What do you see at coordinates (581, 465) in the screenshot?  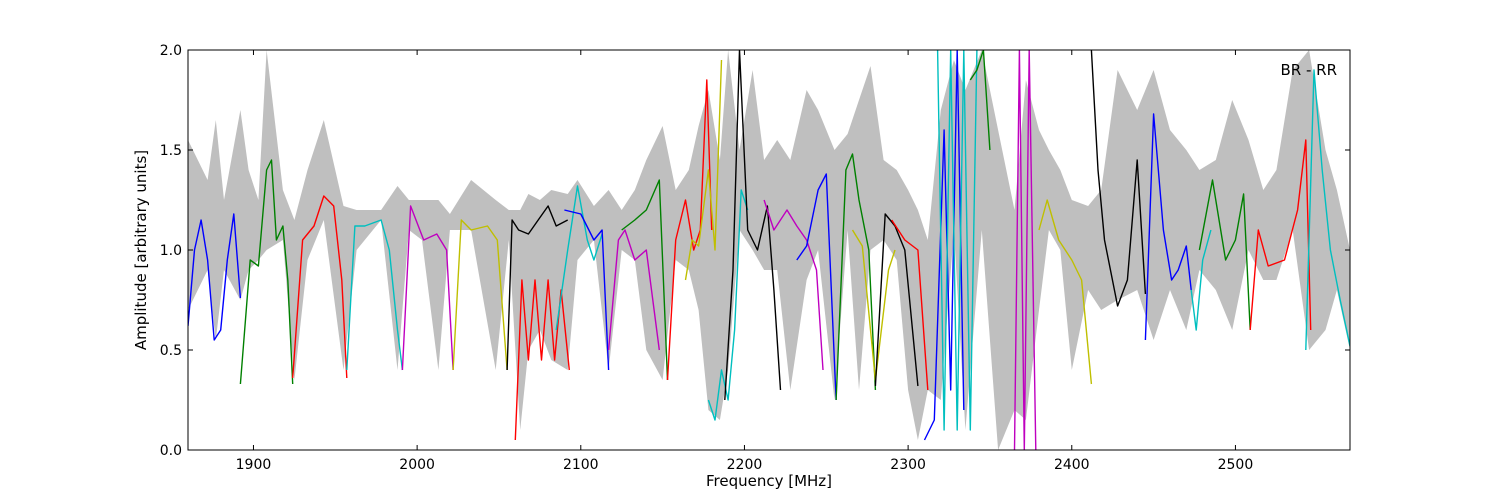 I see `x-tick-label: 2100` at bounding box center [581, 465].